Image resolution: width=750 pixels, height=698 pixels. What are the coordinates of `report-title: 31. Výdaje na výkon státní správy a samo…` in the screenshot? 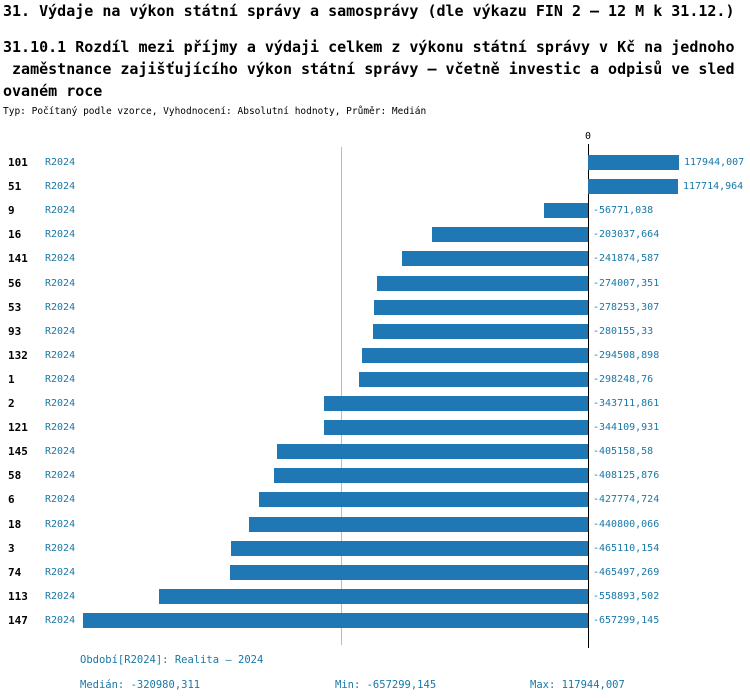 It's located at (369, 11).